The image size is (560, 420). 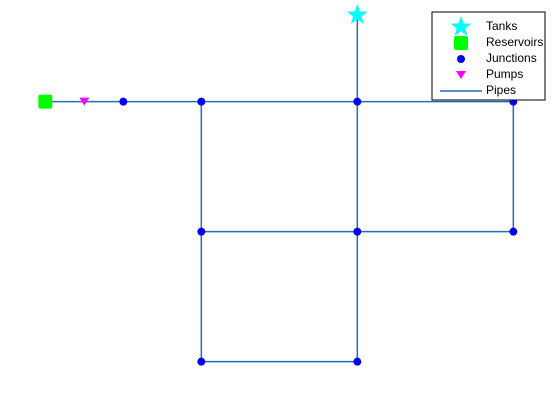 What do you see at coordinates (357, 231) in the screenshot?
I see `junction-J6` at bounding box center [357, 231].